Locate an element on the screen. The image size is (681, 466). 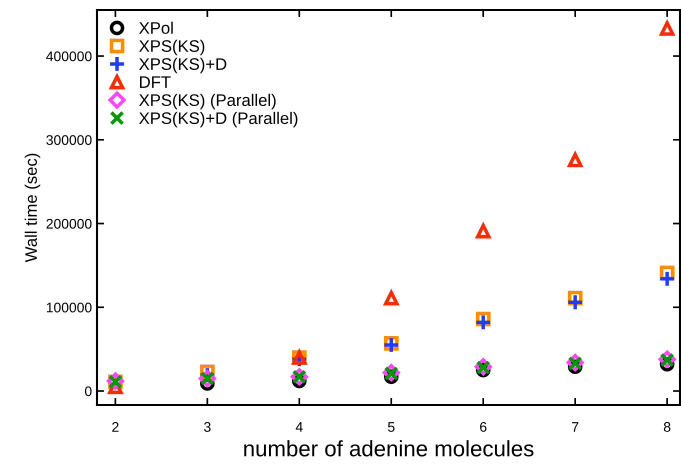
x-tick-label: 3 is located at coordinates (207, 427).